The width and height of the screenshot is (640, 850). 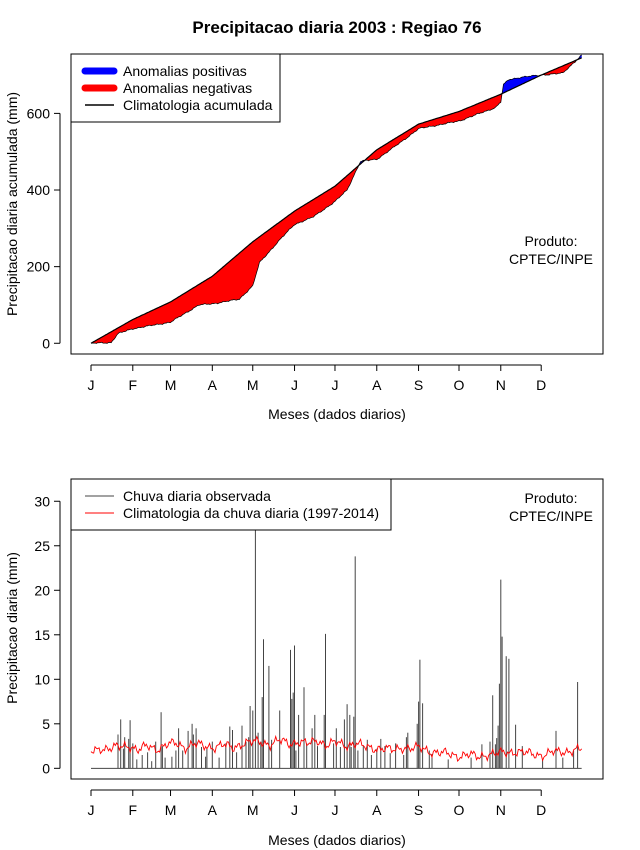 I want to click on negative-anomaly-area, so click(x=433, y=127).